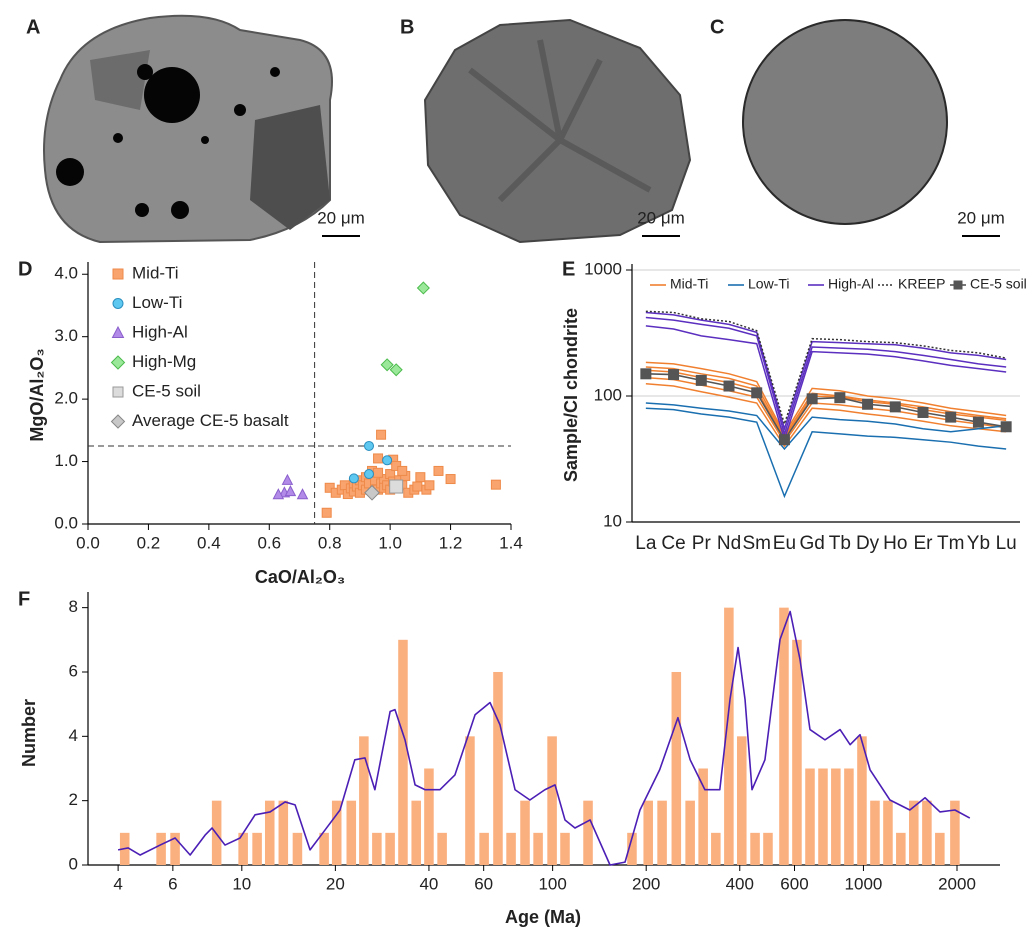 The height and width of the screenshot is (951, 1036). What do you see at coordinates (756, 543) in the screenshot?
I see `x-tick-label: Sm` at bounding box center [756, 543].